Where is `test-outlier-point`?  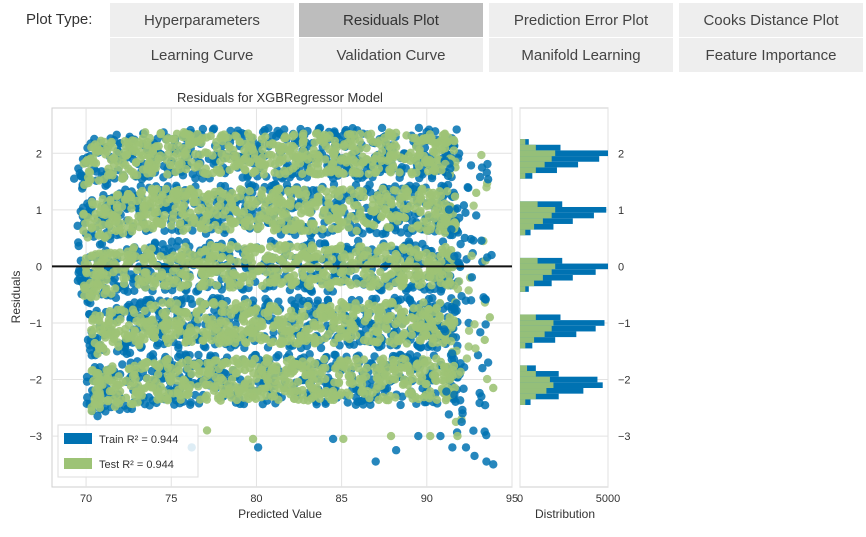 test-outlier-point is located at coordinates (343, 439).